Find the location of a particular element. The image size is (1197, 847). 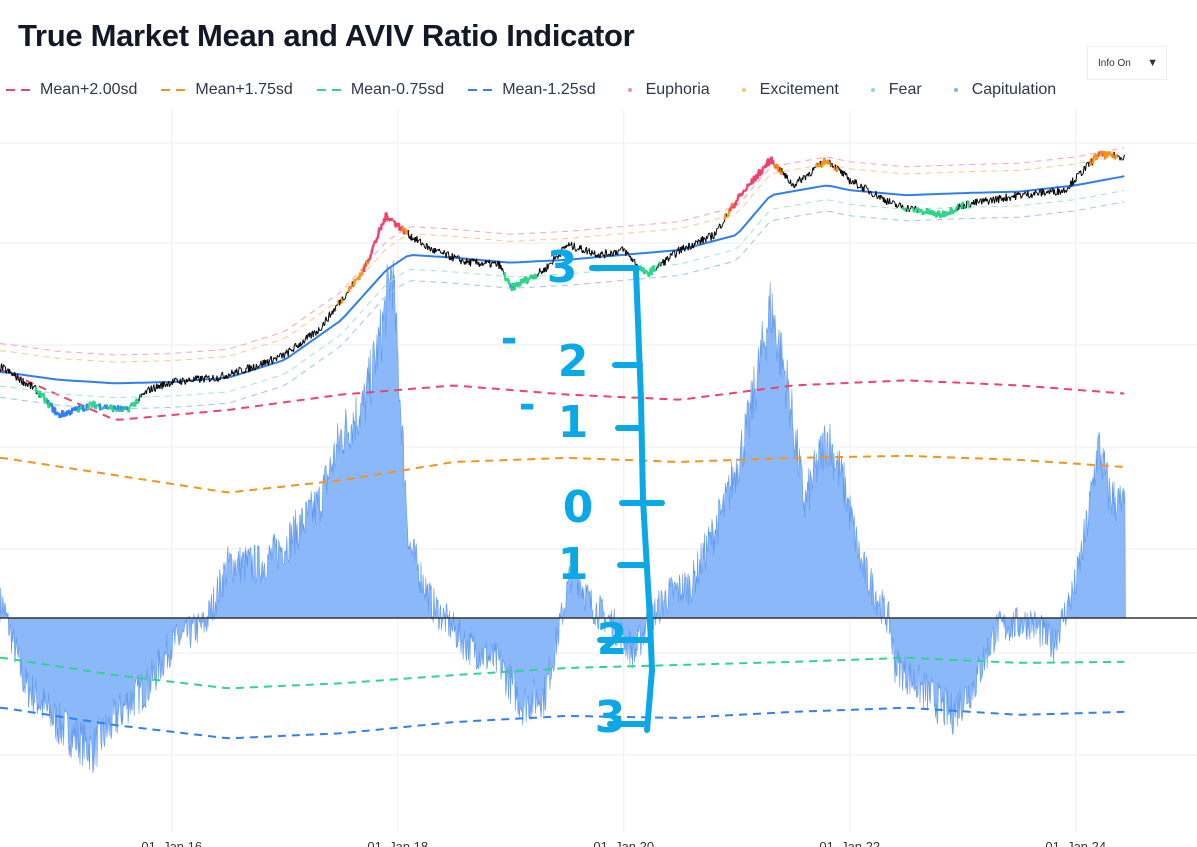

legend-item: Fear is located at coordinates (889, 90).